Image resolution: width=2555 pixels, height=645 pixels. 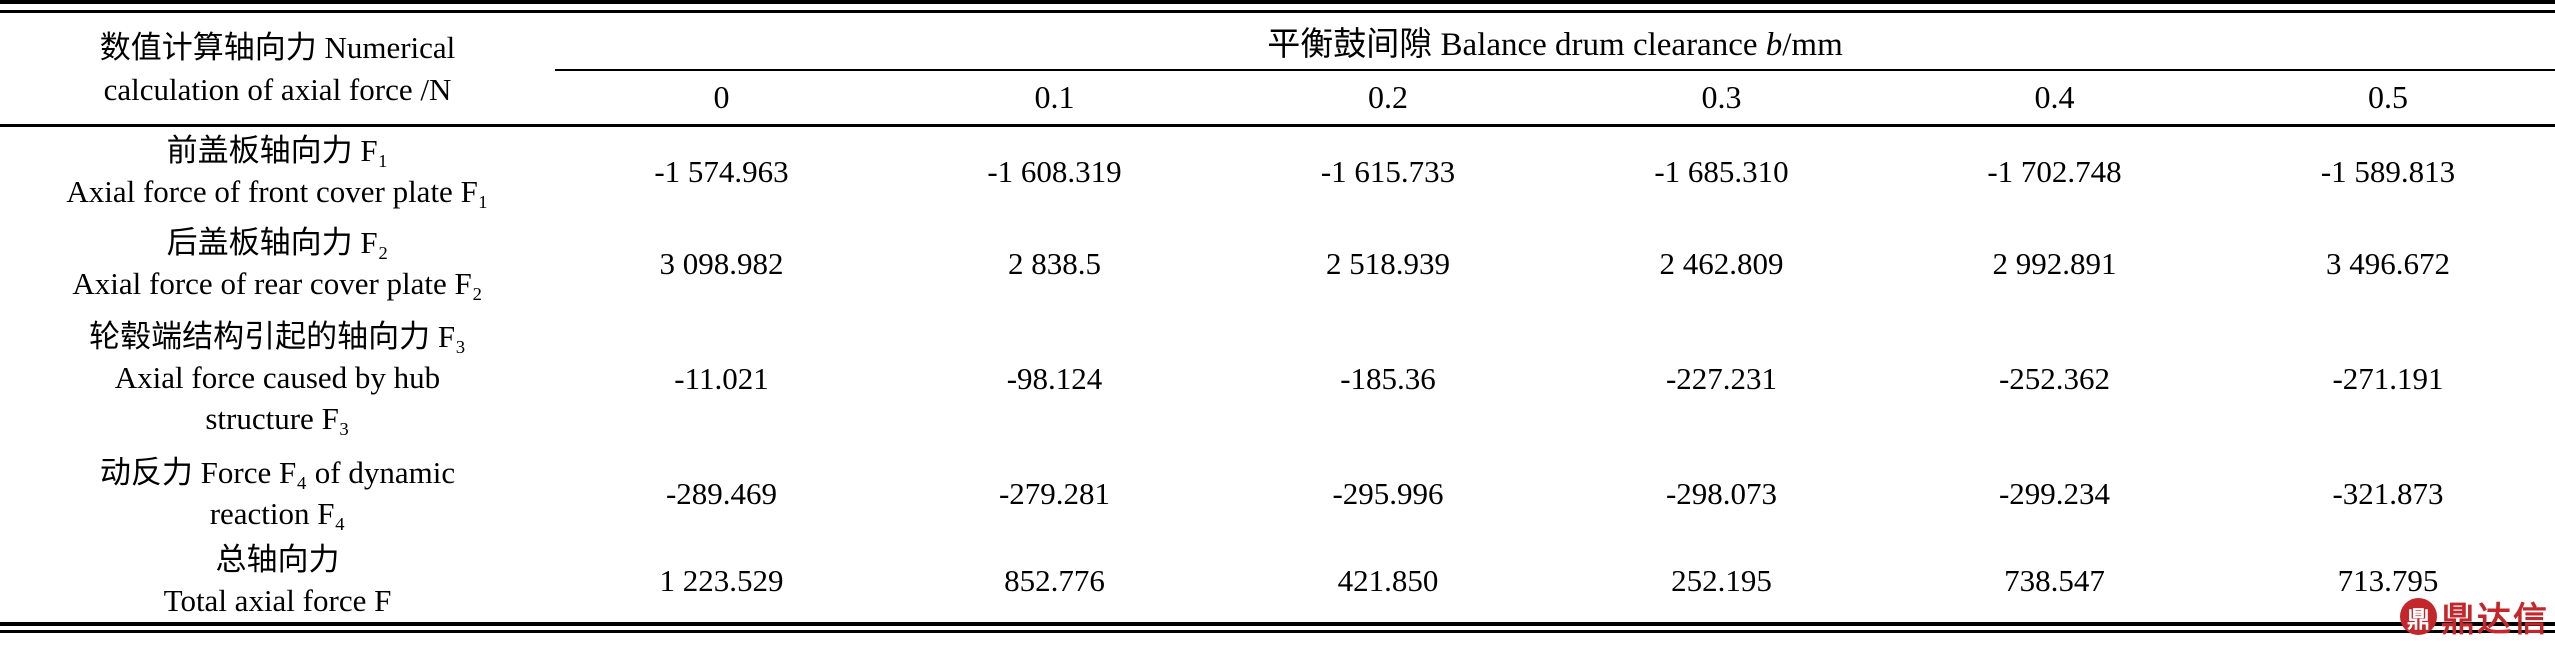 I want to click on table-bottom-rule-outer, so click(x=1277, y=631).